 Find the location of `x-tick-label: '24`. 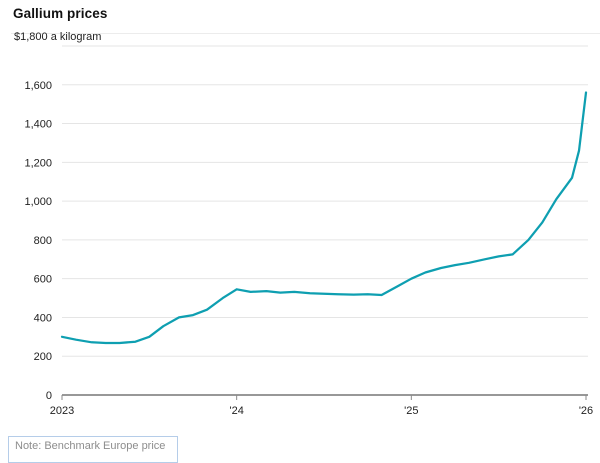

x-tick-label: '24 is located at coordinates (236, 411).